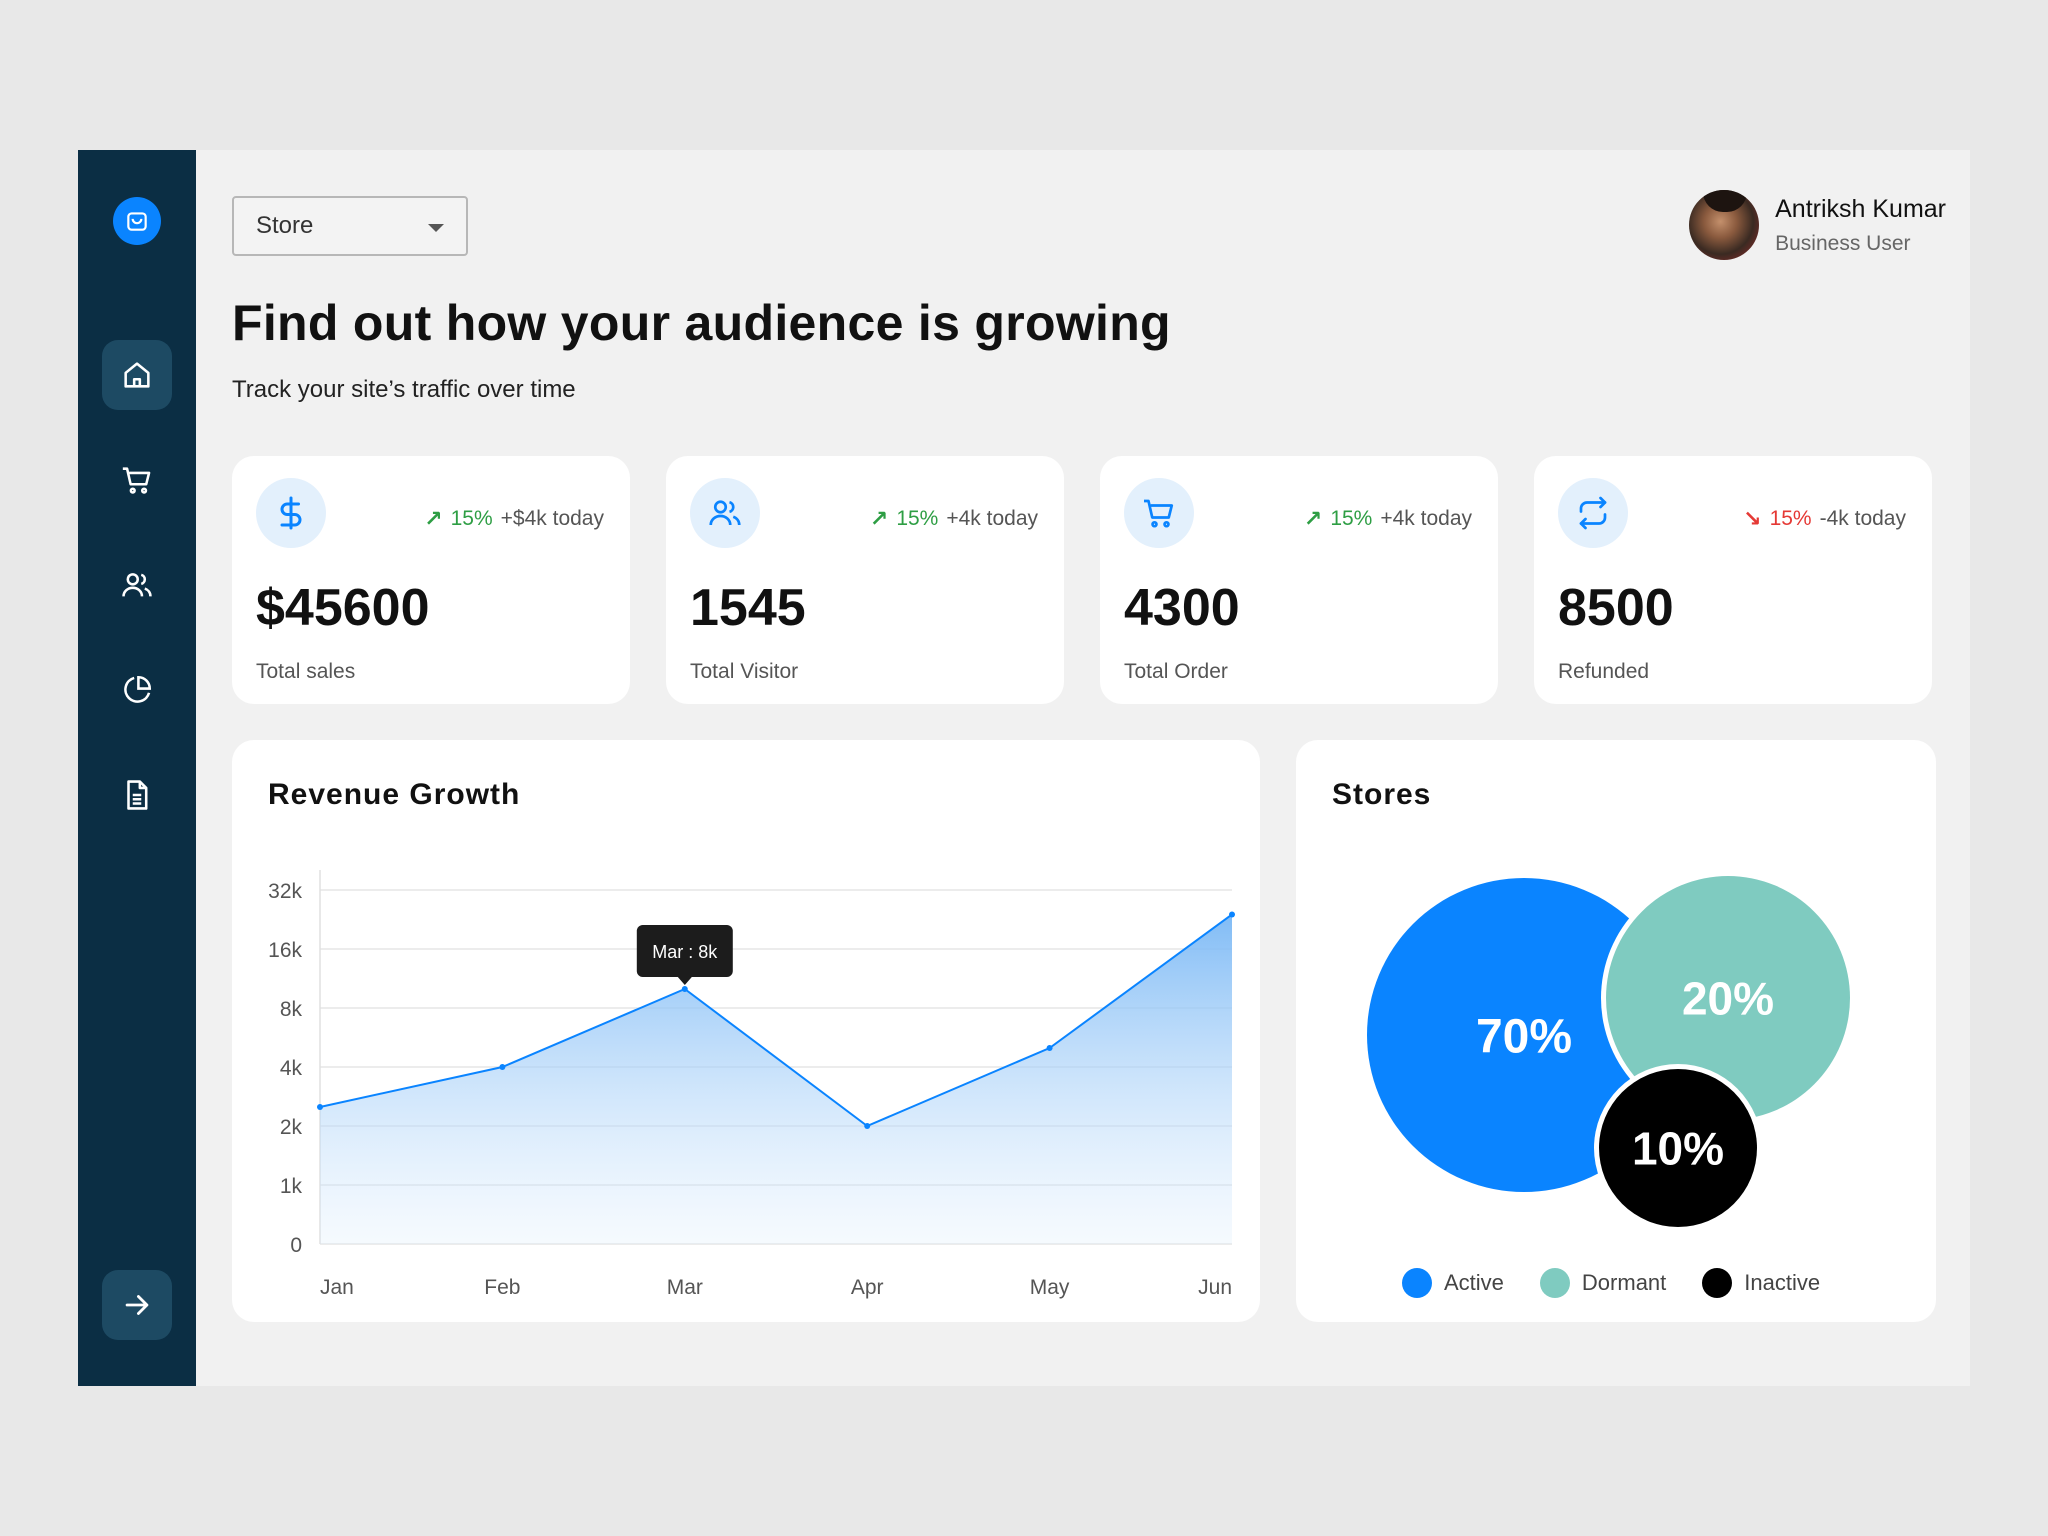 The height and width of the screenshot is (1536, 2048). What do you see at coordinates (1817, 225) in the screenshot?
I see `user-profile: Antriksh Kumar Business User` at bounding box center [1817, 225].